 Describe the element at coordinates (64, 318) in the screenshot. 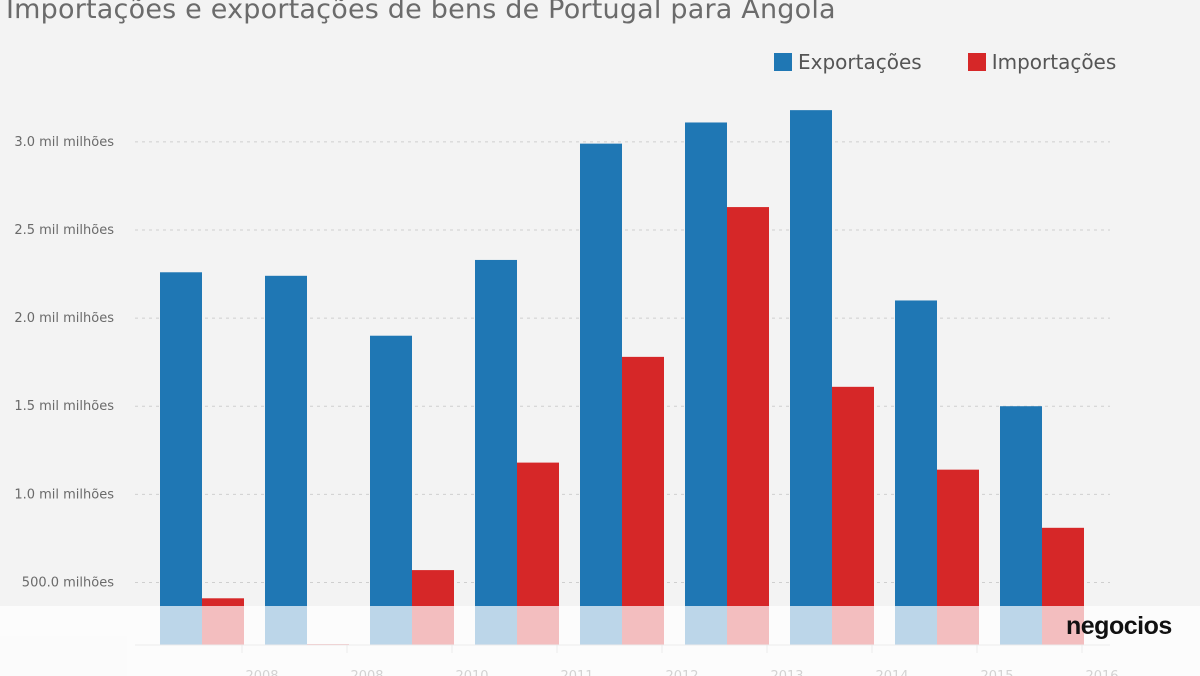

I see `y-tick-label: 2.0 mil milhões` at that location.